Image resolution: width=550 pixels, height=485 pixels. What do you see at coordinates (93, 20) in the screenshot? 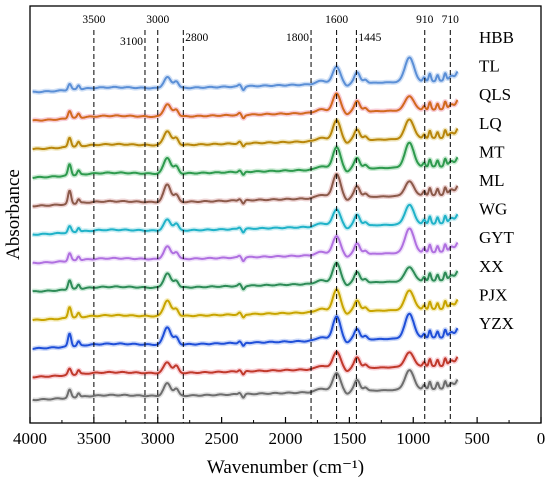
I see `reference-line-label: 3500` at bounding box center [93, 20].